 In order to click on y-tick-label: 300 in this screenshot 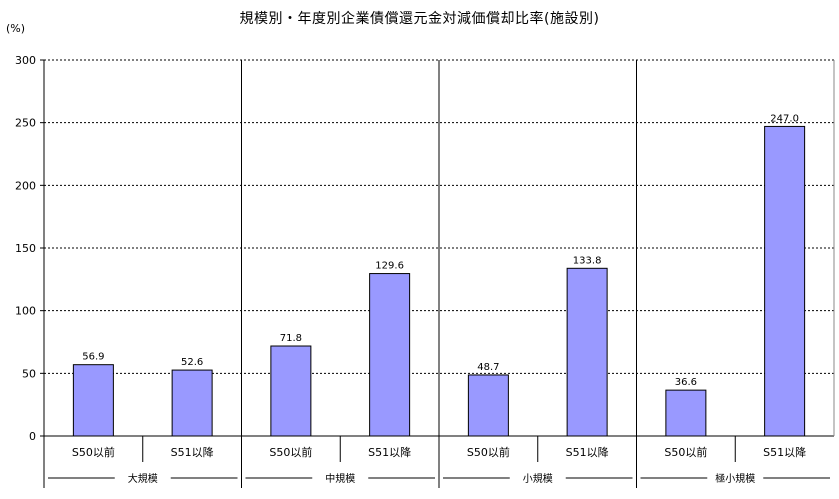, I will do `click(25, 60)`.